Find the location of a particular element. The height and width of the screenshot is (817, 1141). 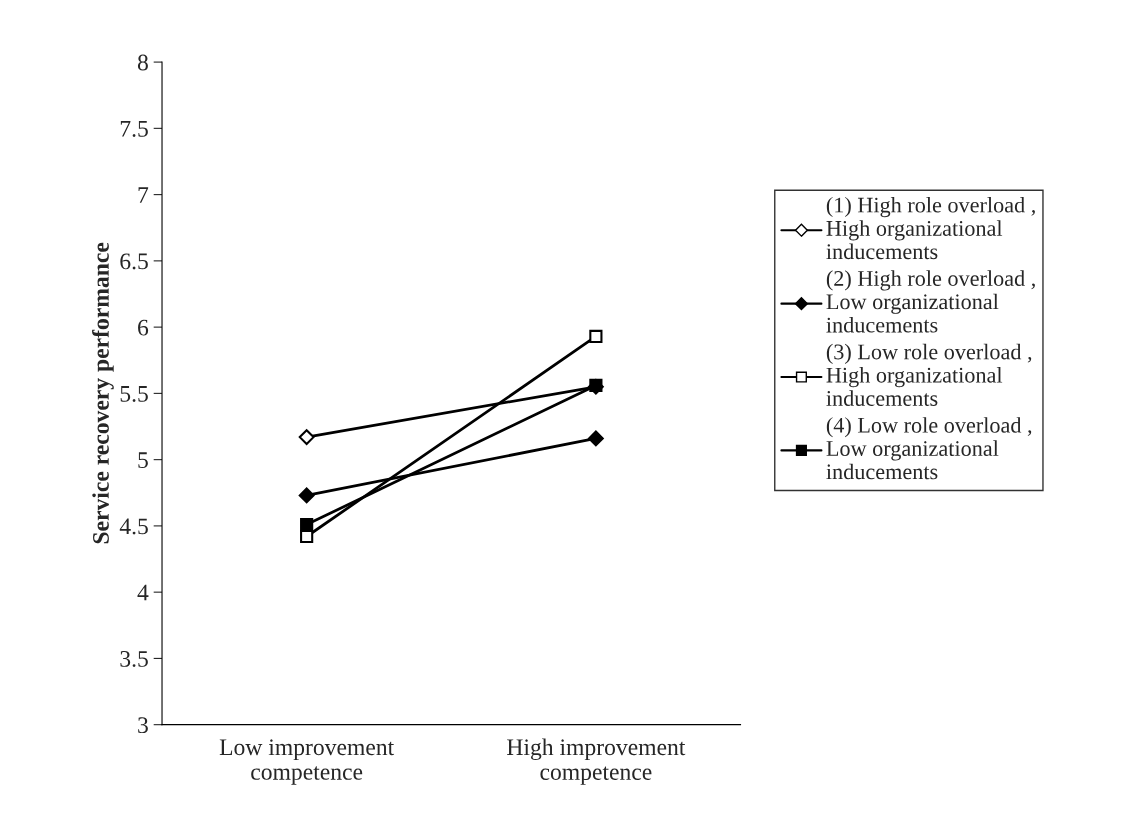

y-tick-label: 8 is located at coordinates (142, 62).